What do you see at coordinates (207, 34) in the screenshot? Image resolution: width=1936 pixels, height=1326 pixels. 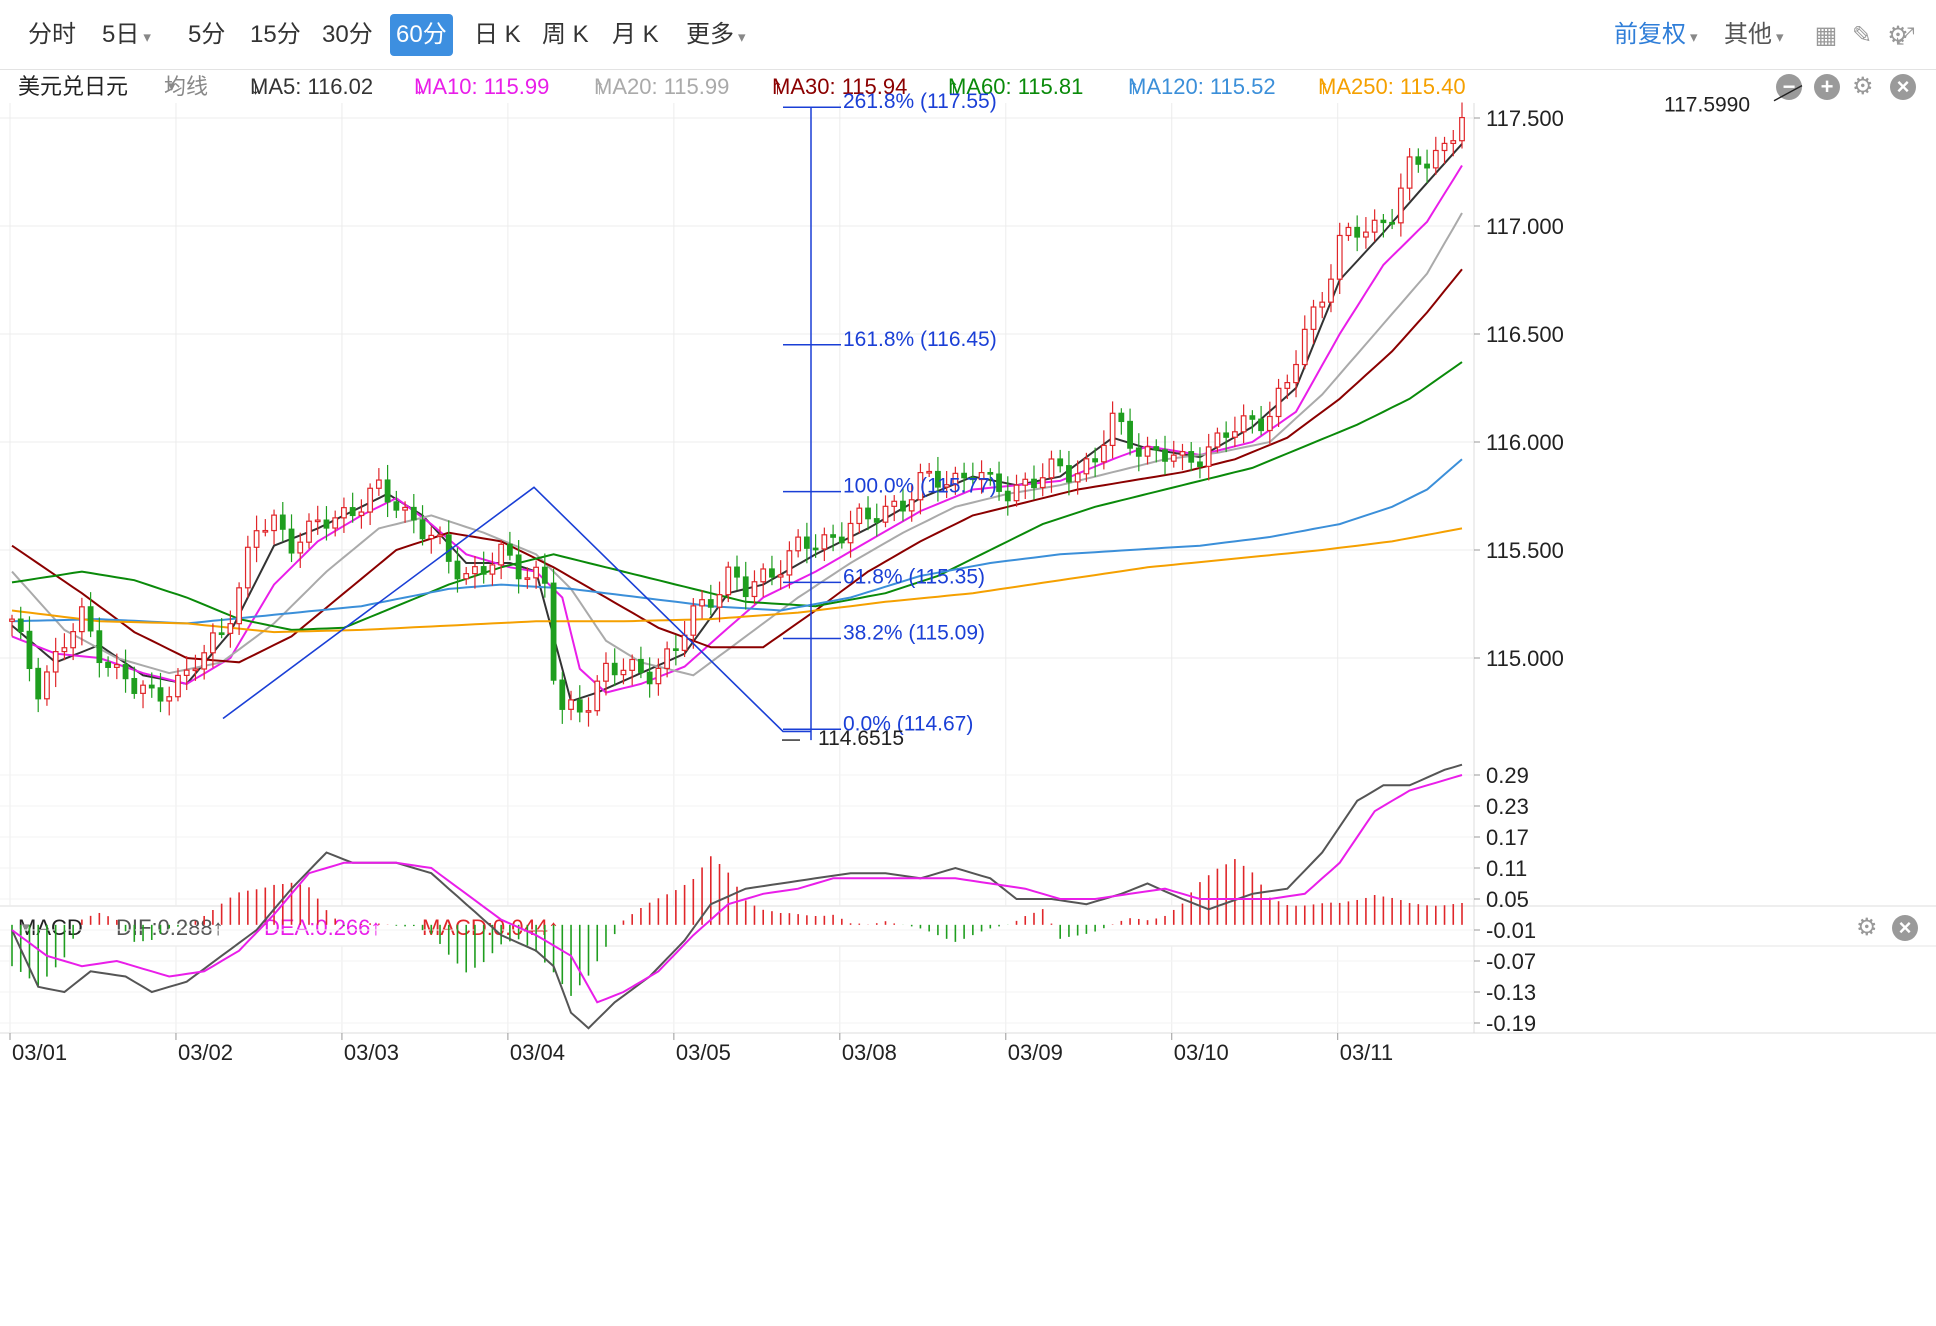 I see `tab-5min: 5分` at bounding box center [207, 34].